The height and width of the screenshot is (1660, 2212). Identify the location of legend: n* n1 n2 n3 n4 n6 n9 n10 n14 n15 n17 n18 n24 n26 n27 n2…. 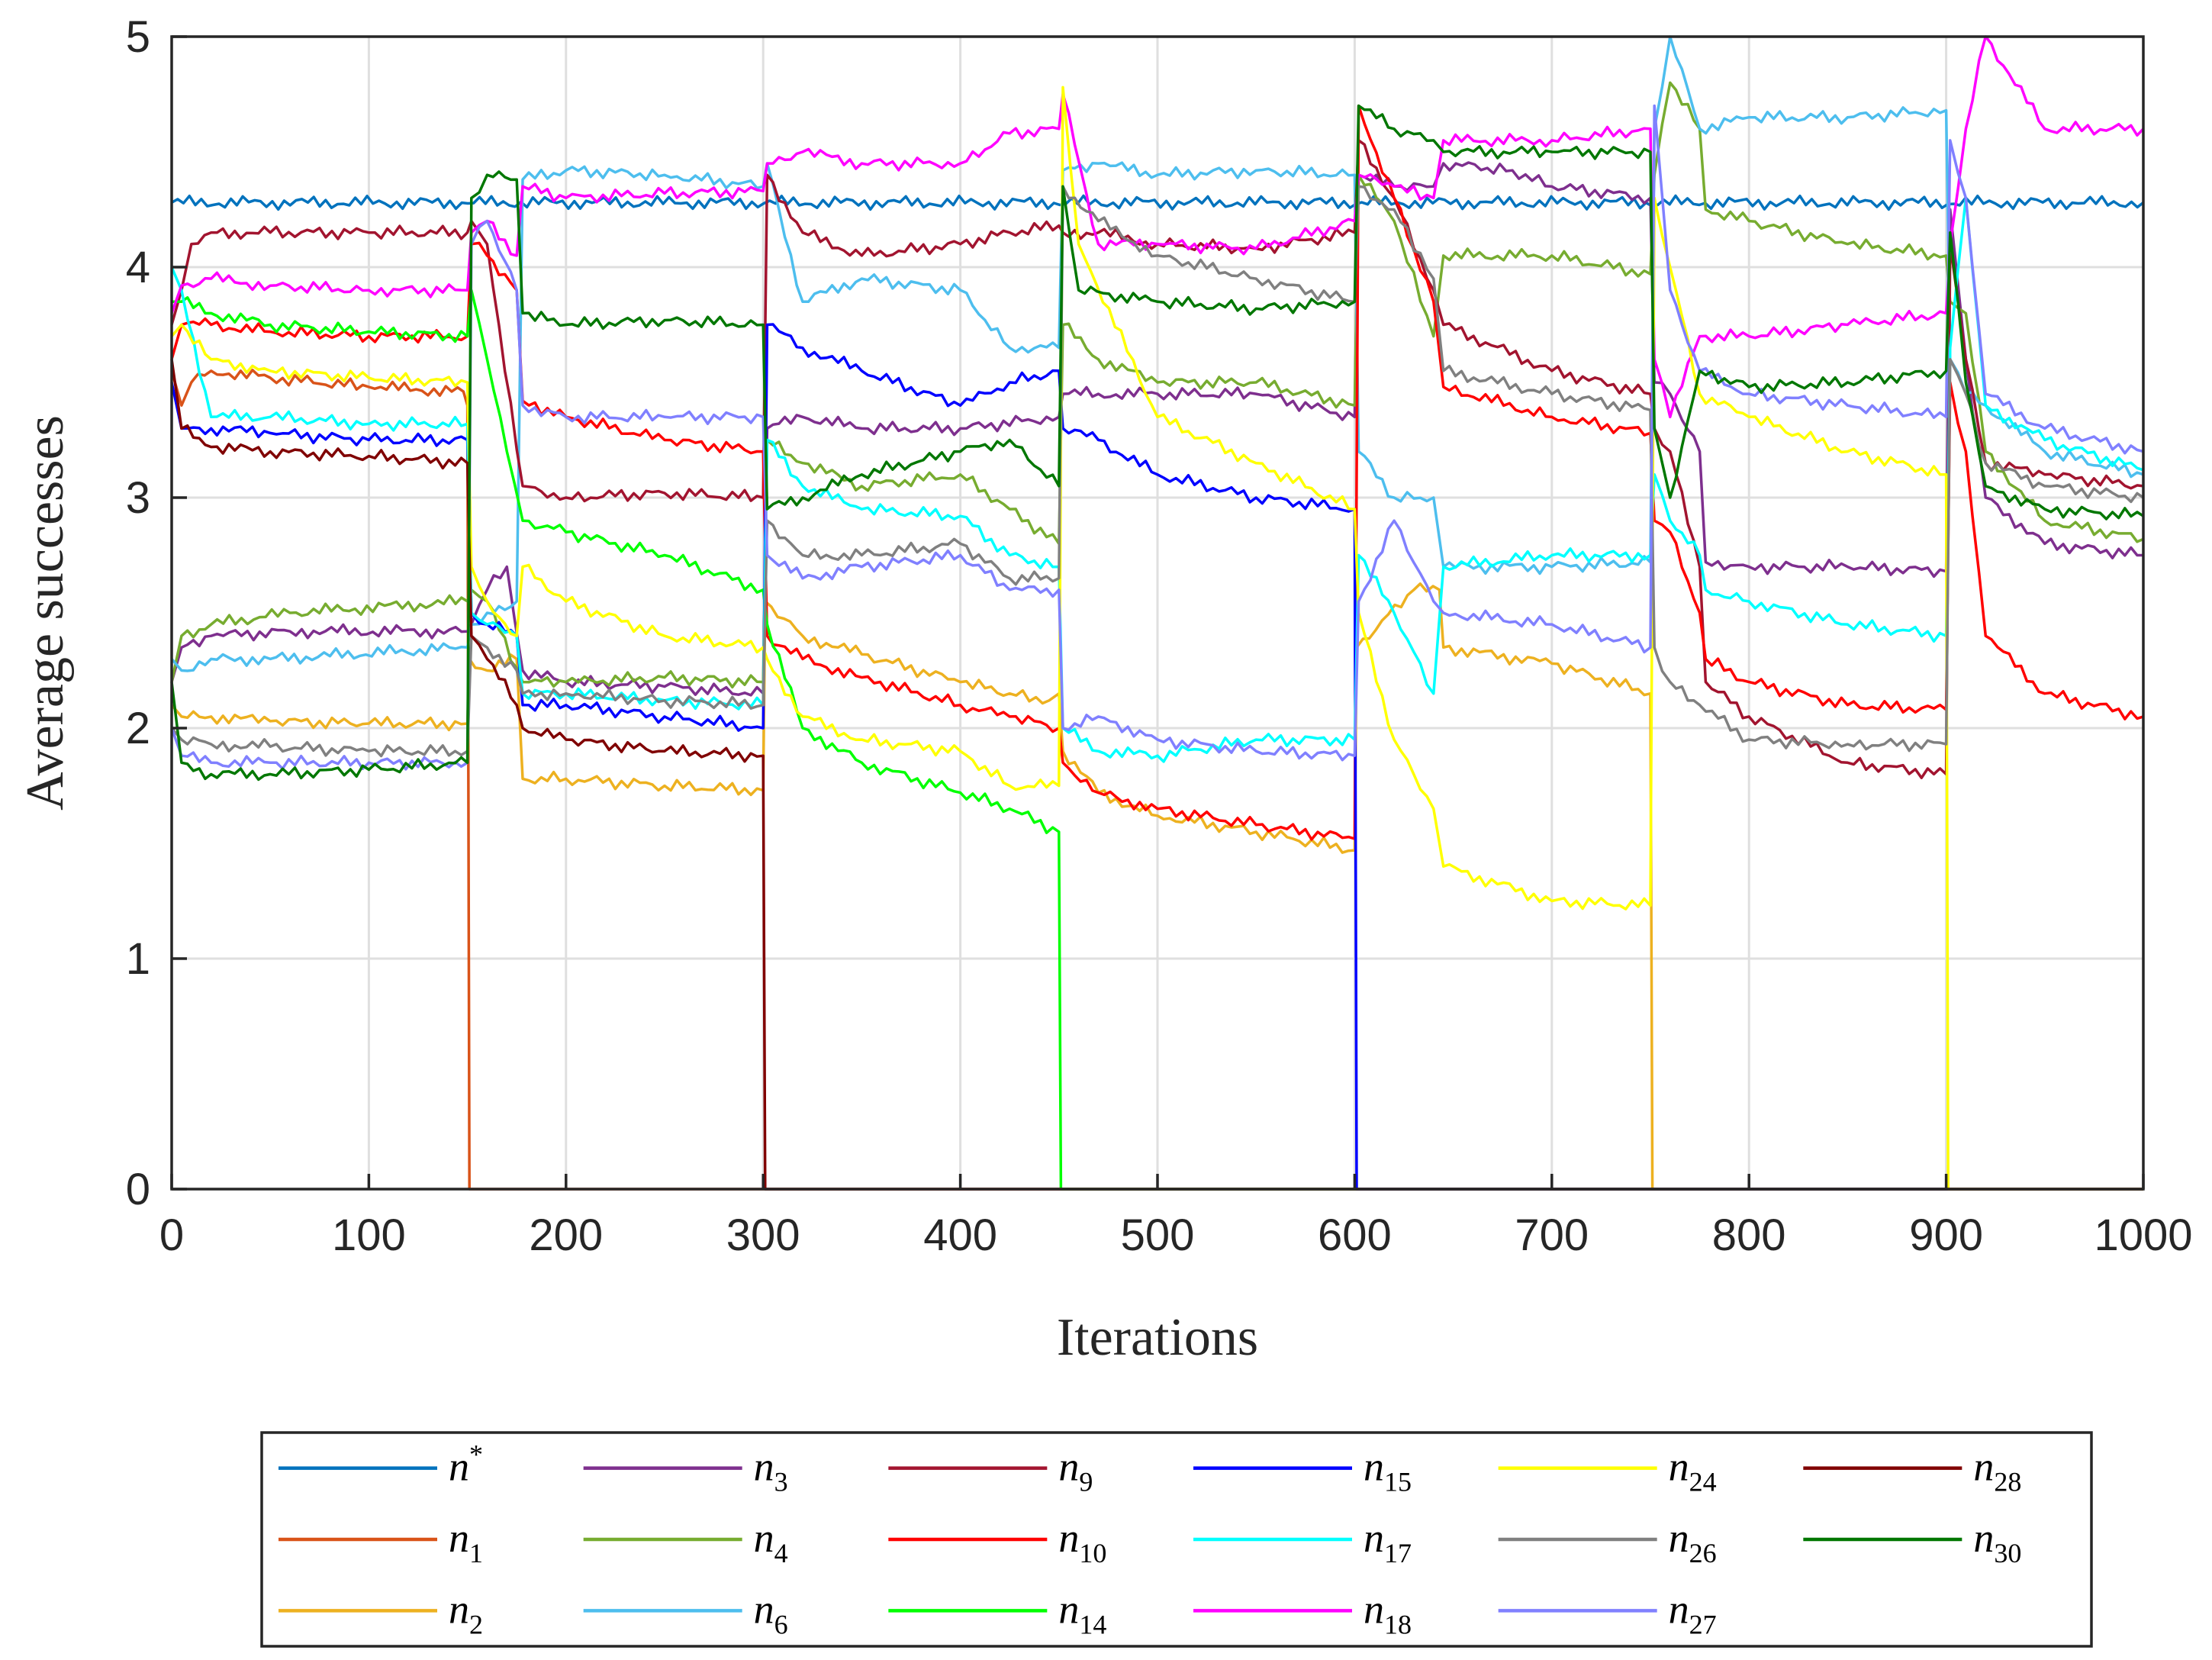
(1176, 1540).